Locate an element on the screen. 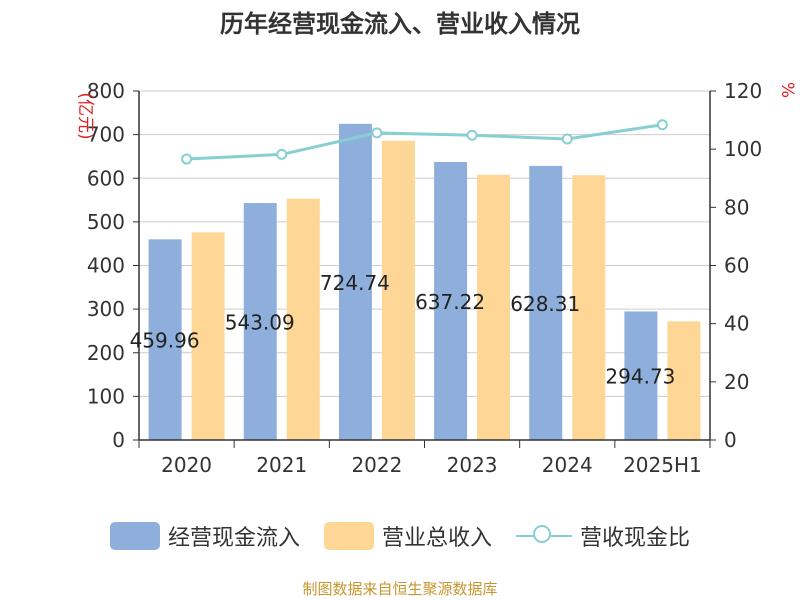 Image resolution: width=800 pixels, height=600 pixels. y-right-tick-label: 0 is located at coordinates (730, 440).